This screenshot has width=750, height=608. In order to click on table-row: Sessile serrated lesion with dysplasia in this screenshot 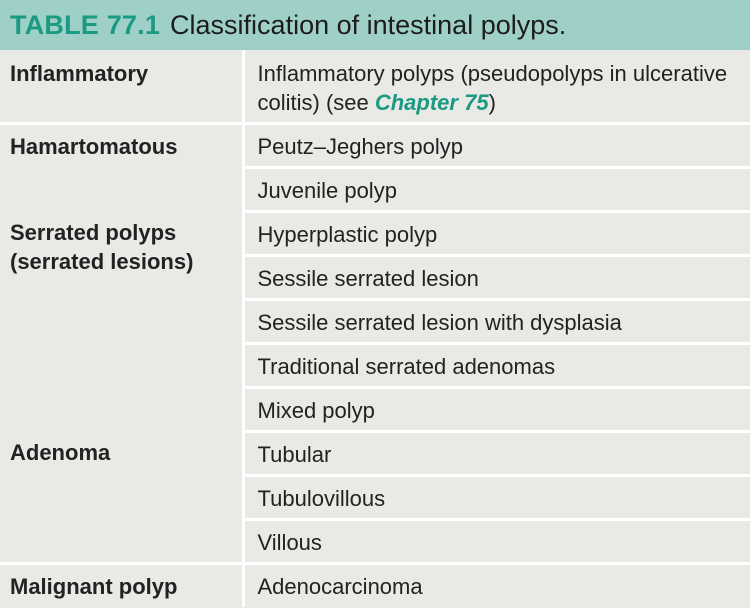, I will do `click(375, 320)`.